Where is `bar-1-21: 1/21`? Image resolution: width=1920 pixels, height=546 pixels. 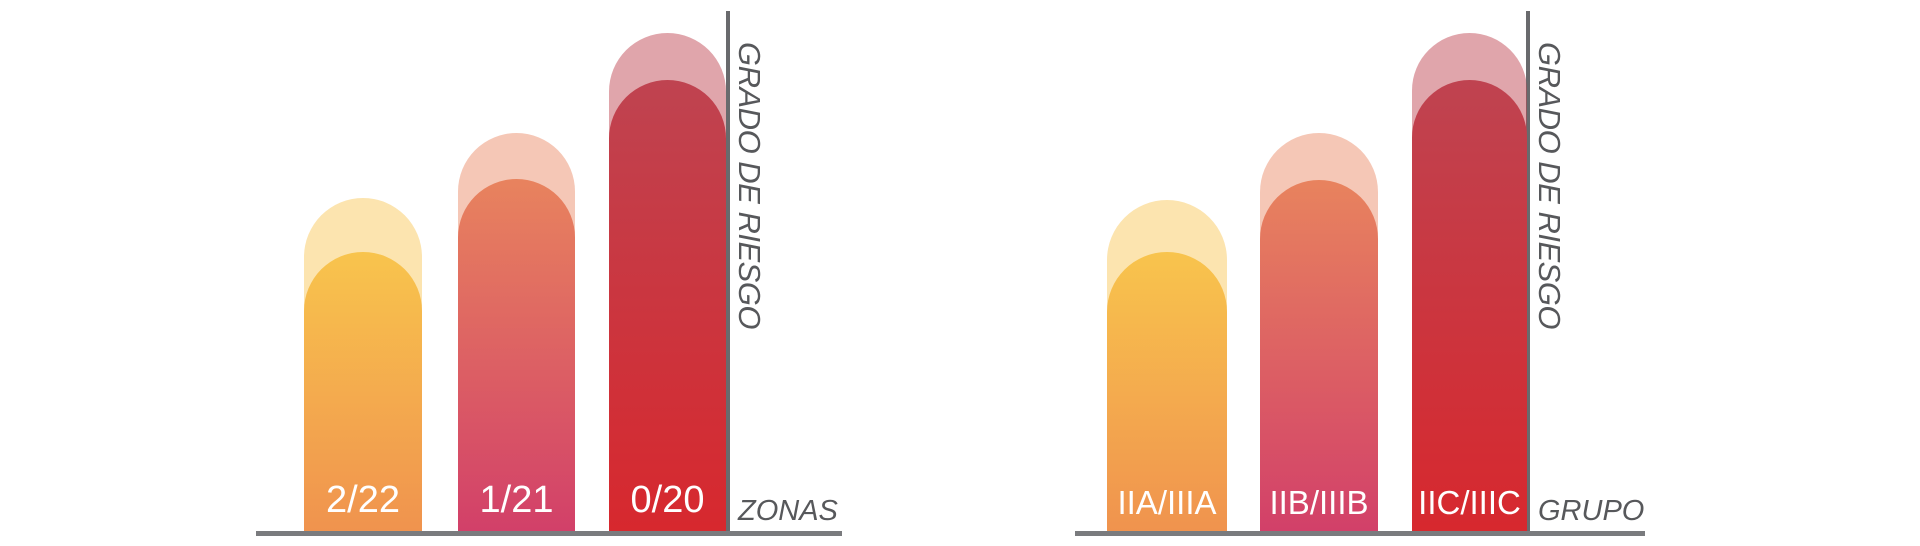 bar-1-21: 1/21 is located at coordinates (516, 355).